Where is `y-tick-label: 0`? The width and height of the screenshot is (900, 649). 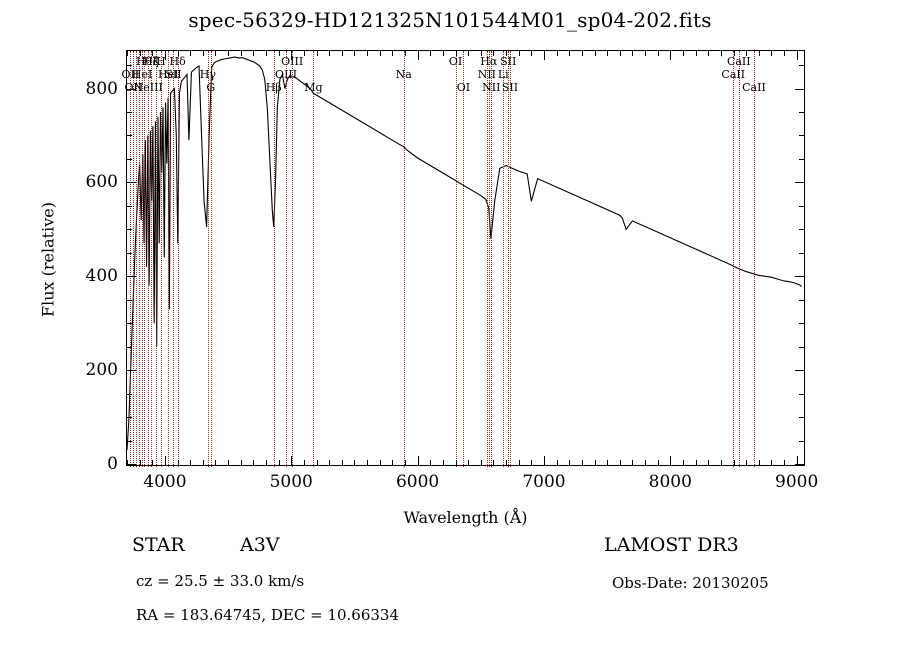
y-tick-label: 0 is located at coordinates (112, 464).